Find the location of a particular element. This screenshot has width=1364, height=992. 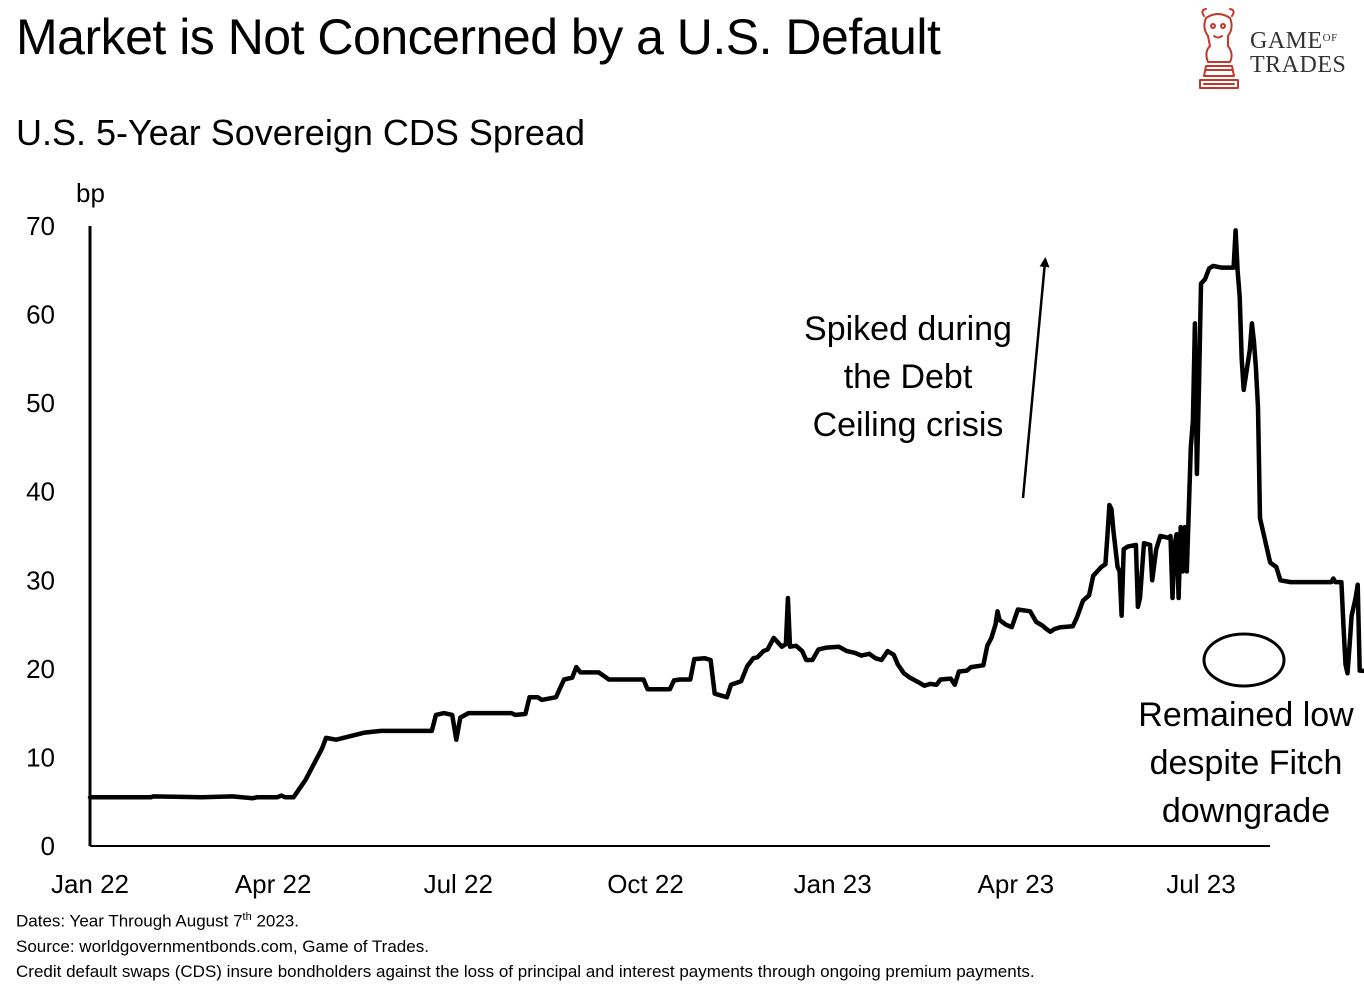

annotation-fitch-line: despite Fitch is located at coordinates (1246, 763).